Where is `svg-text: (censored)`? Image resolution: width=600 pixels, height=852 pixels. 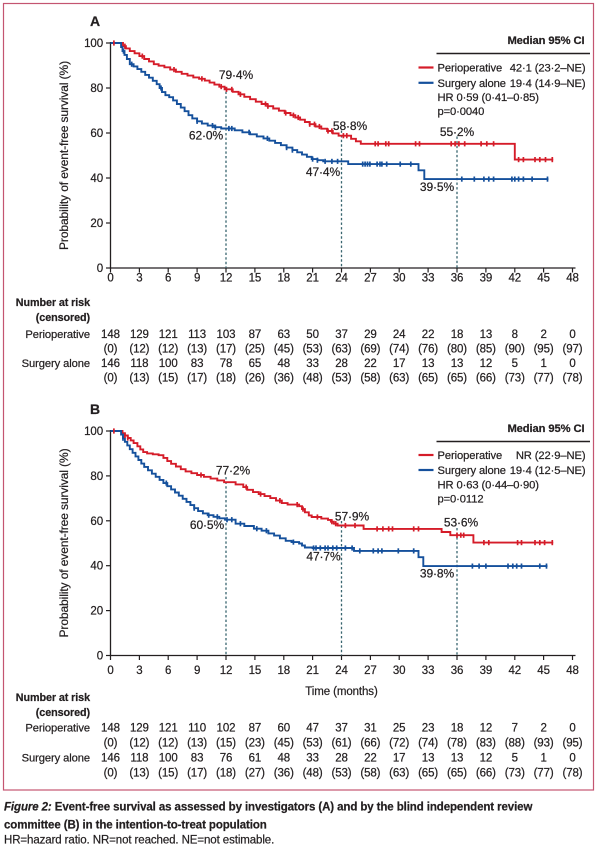 svg-text: (censored) is located at coordinates (63, 318).